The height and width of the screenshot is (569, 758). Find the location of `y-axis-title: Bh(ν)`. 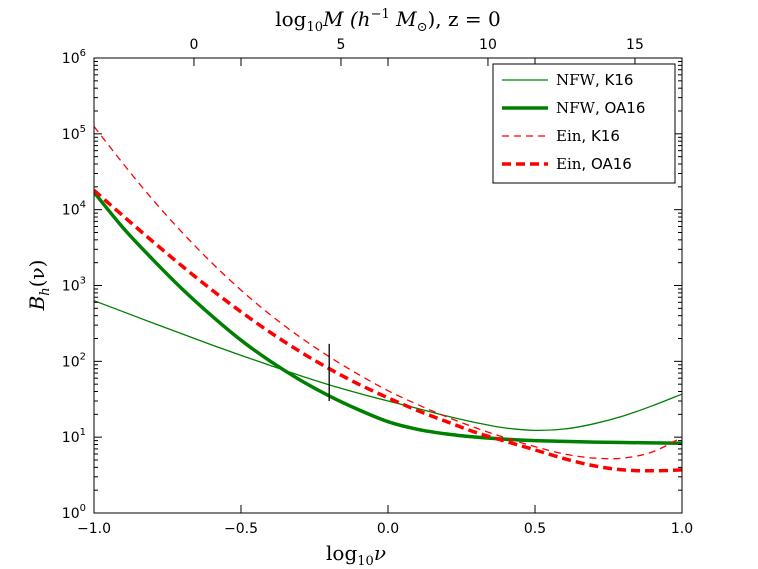

y-axis-title: Bh(ν) is located at coordinates (39, 286).